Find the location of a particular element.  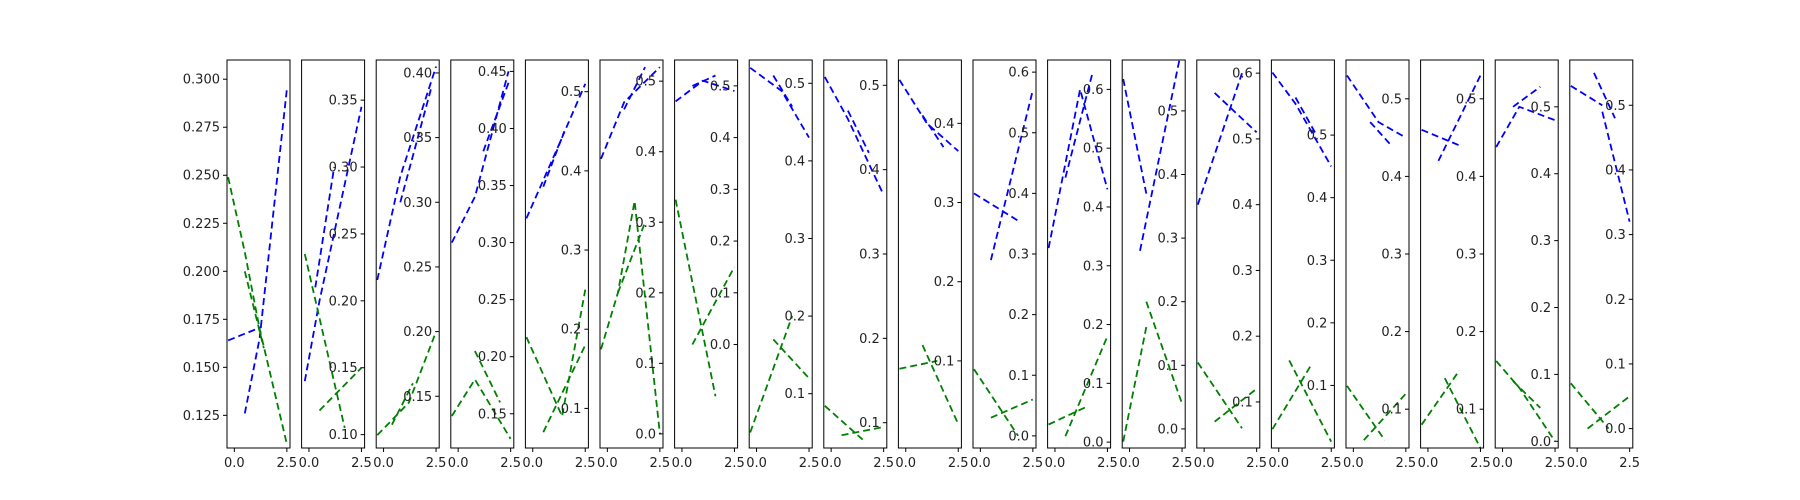

y-tick-label: 0.150 is located at coordinates (201, 368).